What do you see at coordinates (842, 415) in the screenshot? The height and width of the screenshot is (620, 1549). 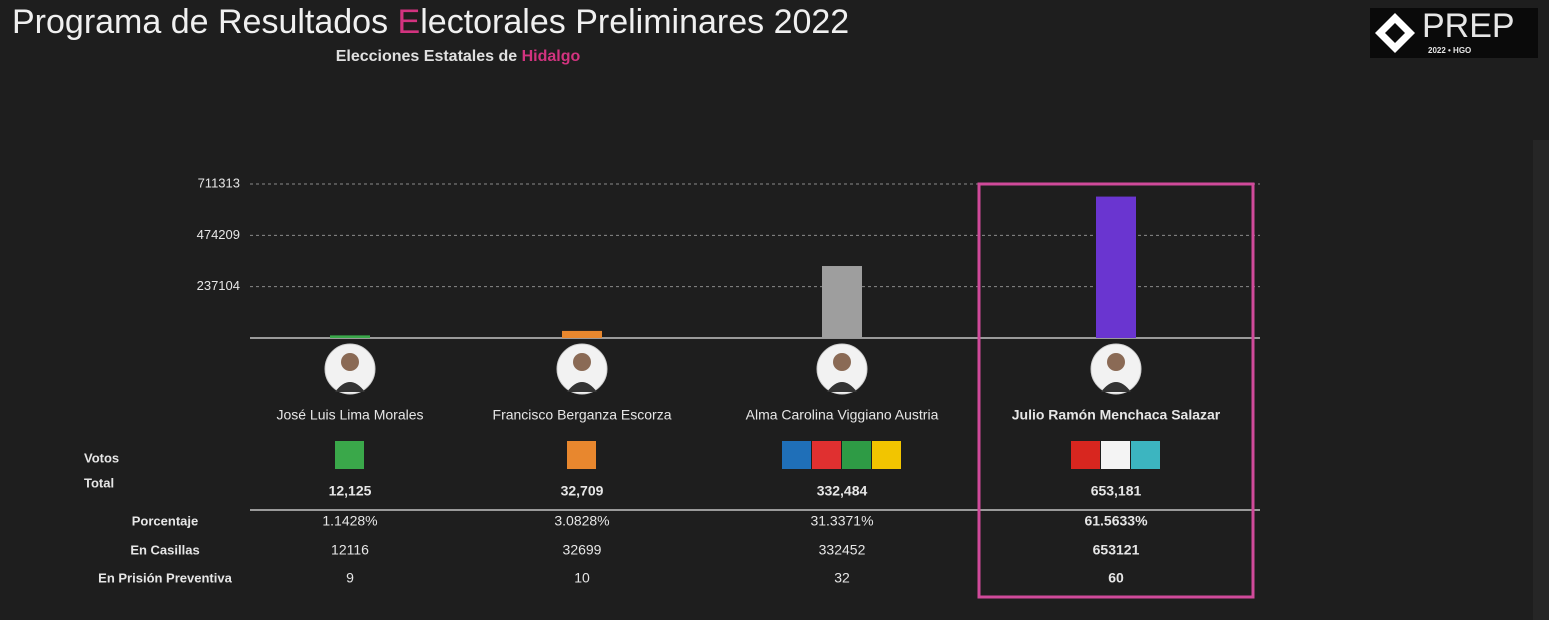 I see `candidate-name: Alma Carolina Viggiano Austria` at bounding box center [842, 415].